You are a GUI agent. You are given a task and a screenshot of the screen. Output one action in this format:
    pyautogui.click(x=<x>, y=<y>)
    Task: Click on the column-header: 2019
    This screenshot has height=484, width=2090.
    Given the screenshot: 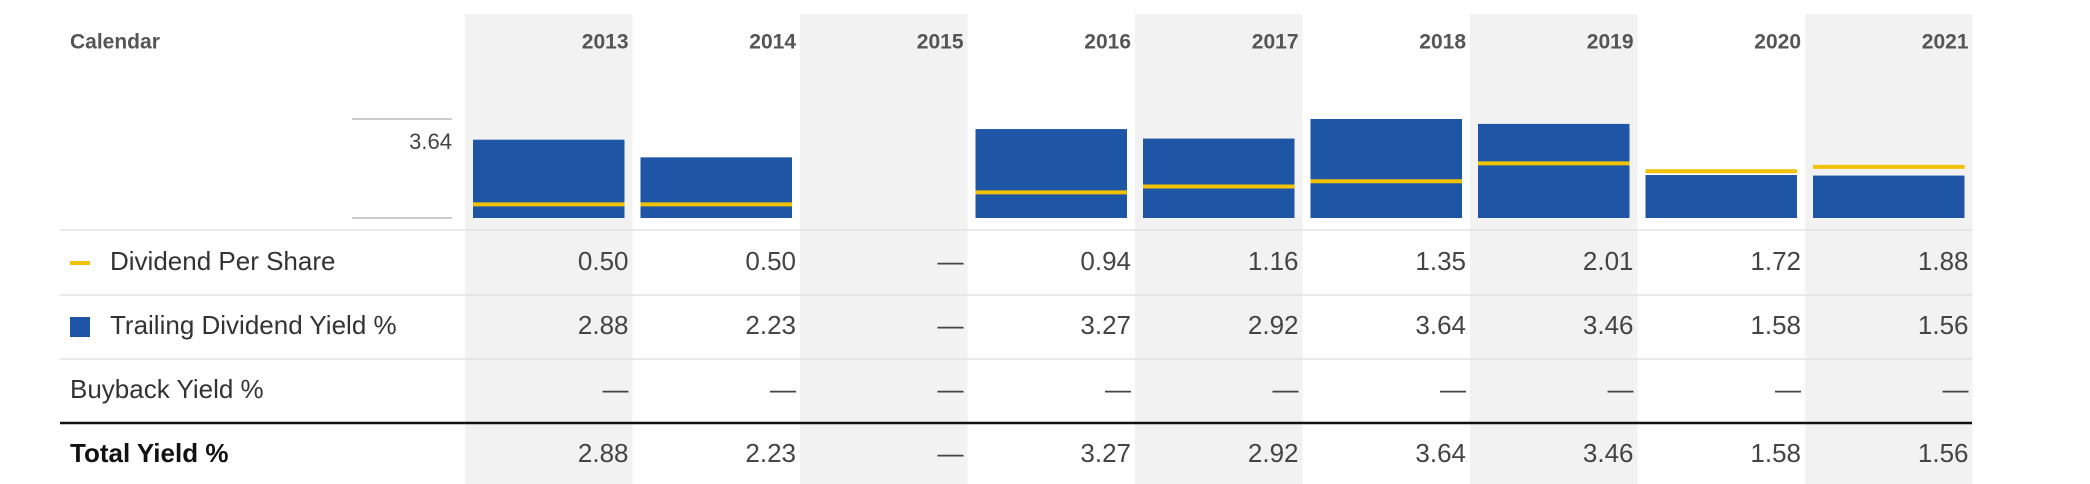 What is the action you would take?
    pyautogui.click(x=1610, y=42)
    